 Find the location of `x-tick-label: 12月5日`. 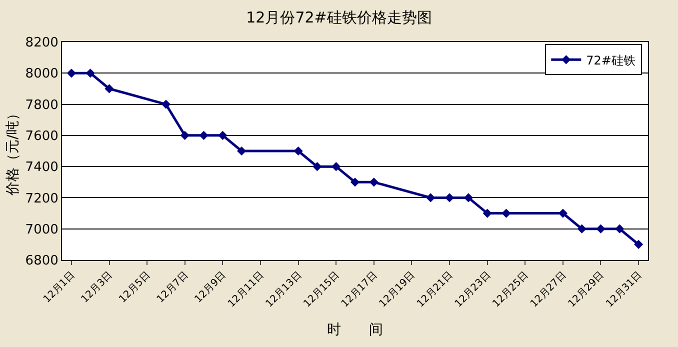

x-tick-label: 12月5日 is located at coordinates (135, 288).